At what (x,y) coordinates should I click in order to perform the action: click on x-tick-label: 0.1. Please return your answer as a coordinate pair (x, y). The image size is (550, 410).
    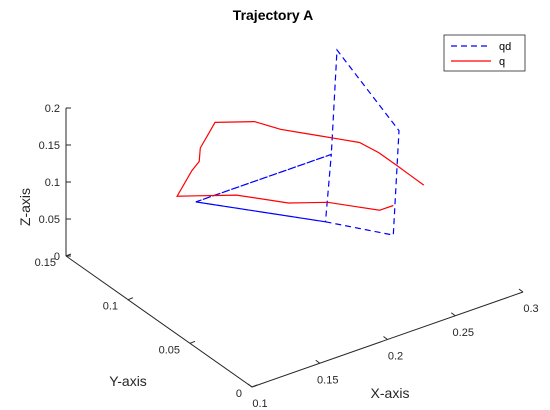
    Looking at the image, I should click on (259, 404).